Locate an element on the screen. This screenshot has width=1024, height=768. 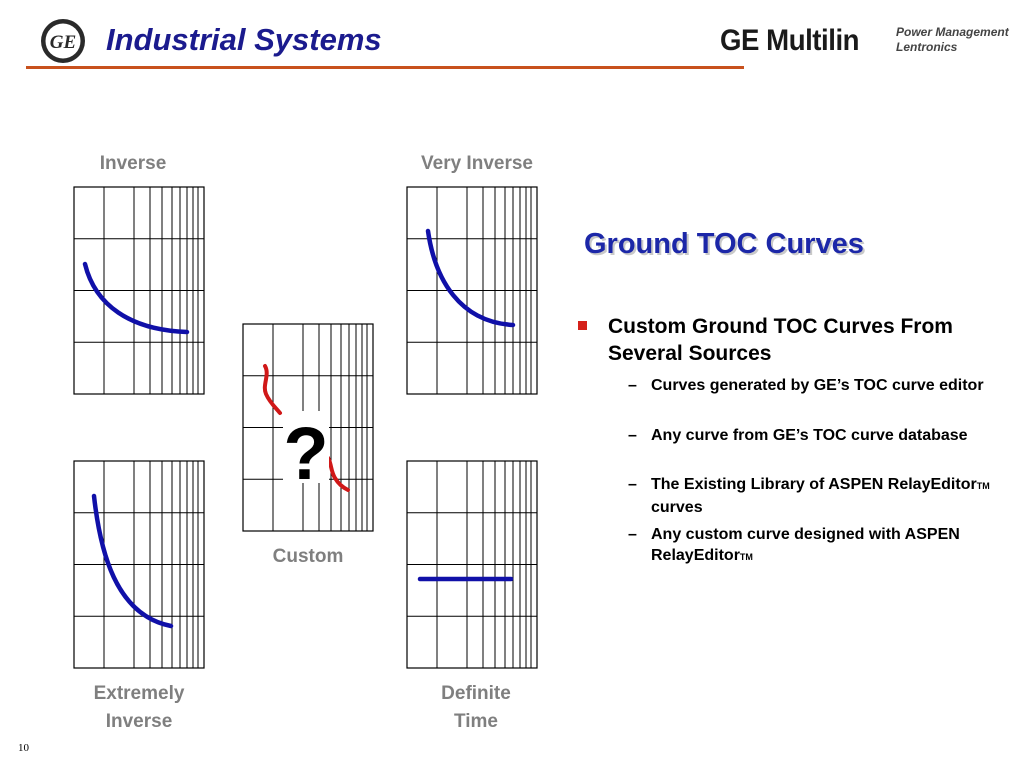
definite-time-grid is located at coordinates (472, 564).